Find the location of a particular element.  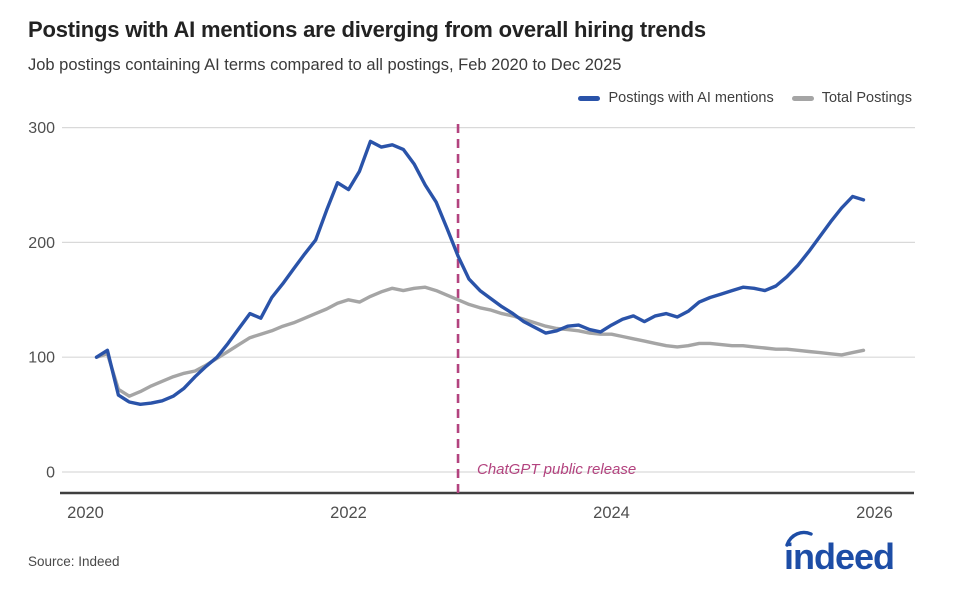

svg-text: 300 is located at coordinates (41, 128).